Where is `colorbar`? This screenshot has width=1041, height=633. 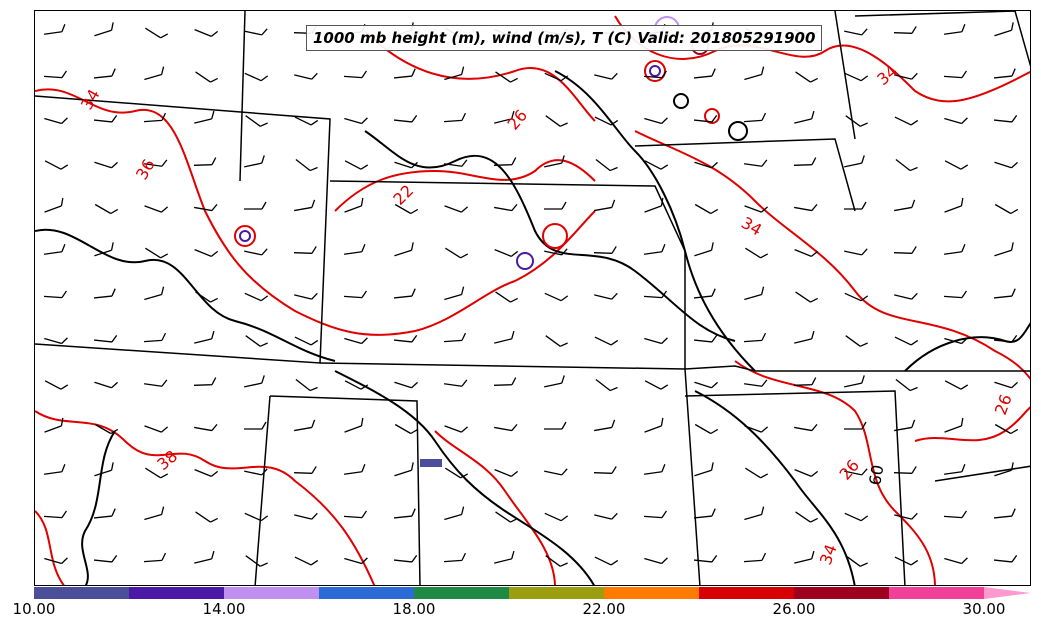 colorbar is located at coordinates (532, 593).